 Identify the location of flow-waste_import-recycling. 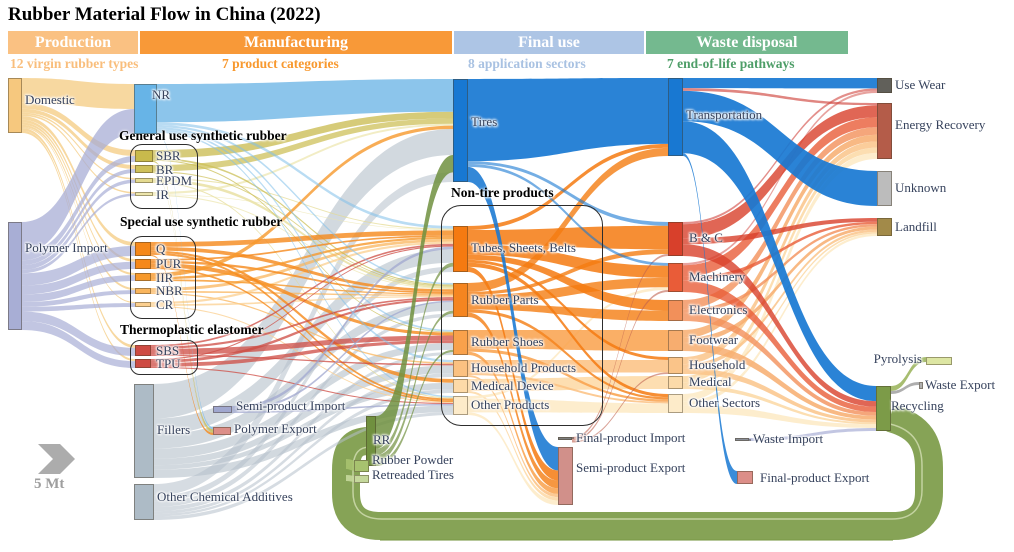
(812, 434).